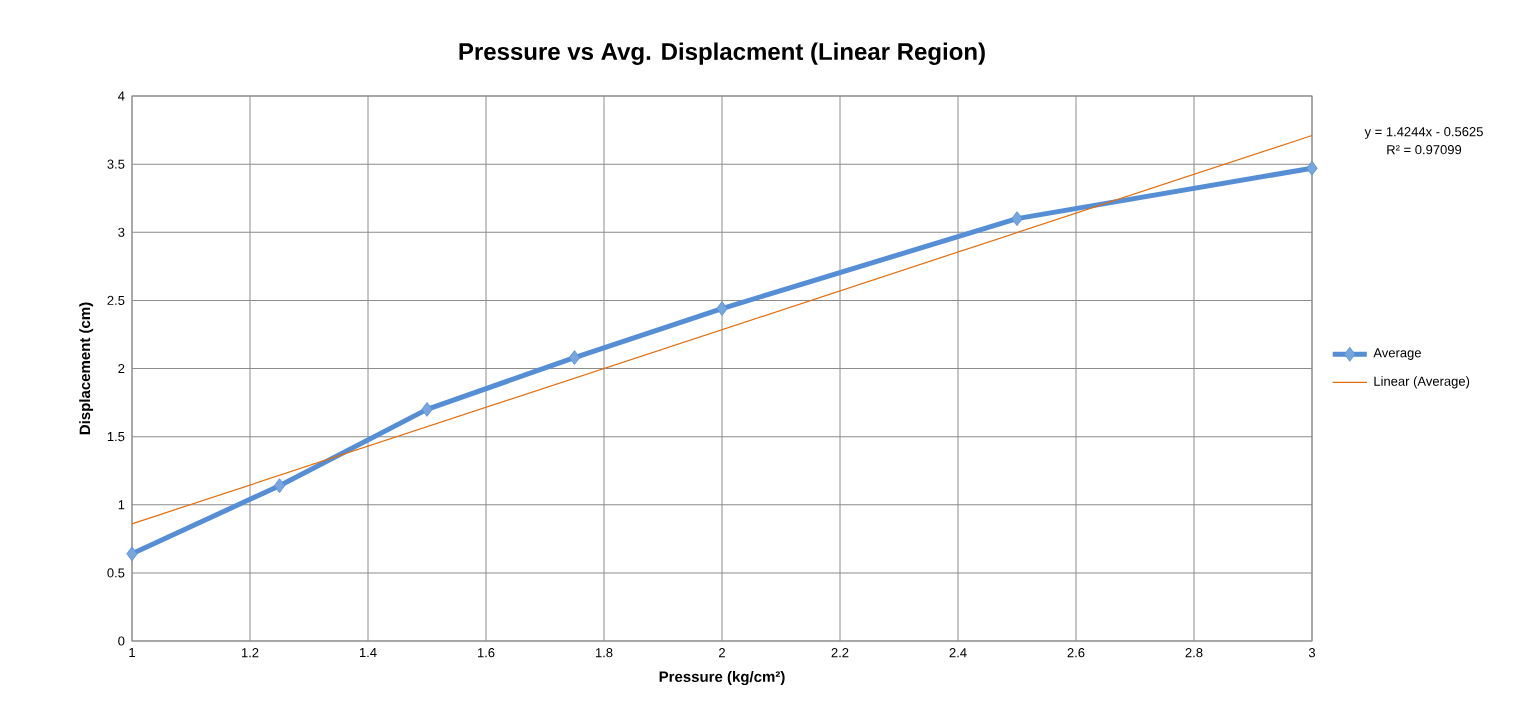 This screenshot has height=708, width=1522. I want to click on y-tick-label: 0, so click(121, 641).